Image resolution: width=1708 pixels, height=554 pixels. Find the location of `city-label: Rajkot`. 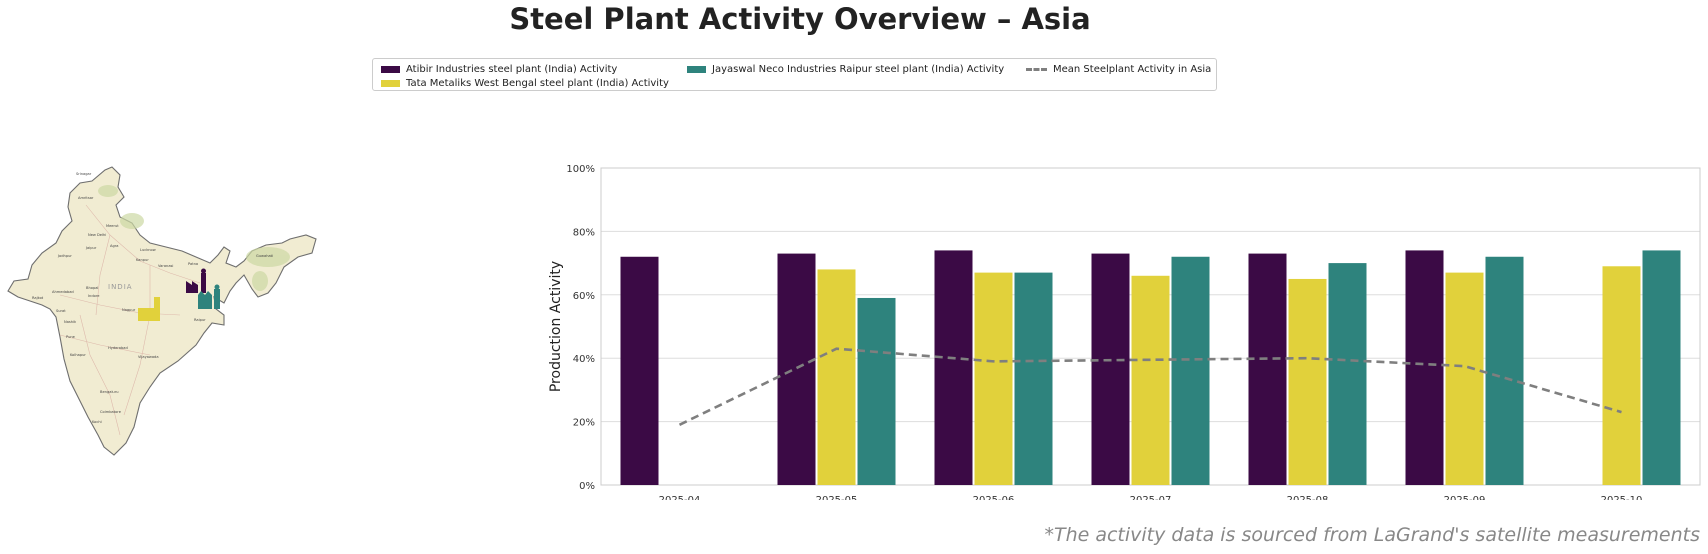

city-label: Rajkot is located at coordinates (38, 298).